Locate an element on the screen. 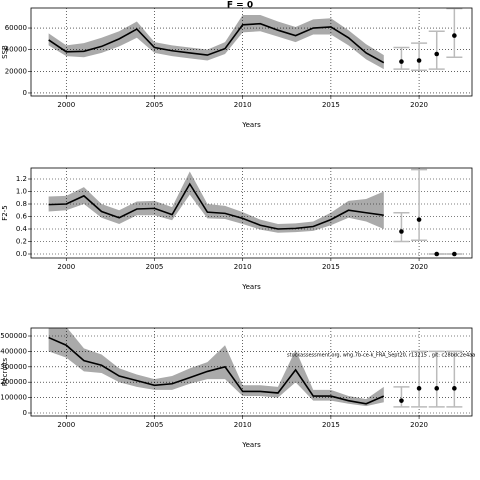 The width and height of the screenshot is (480, 480). y-tick-label: 400000 is located at coordinates (13, 351).